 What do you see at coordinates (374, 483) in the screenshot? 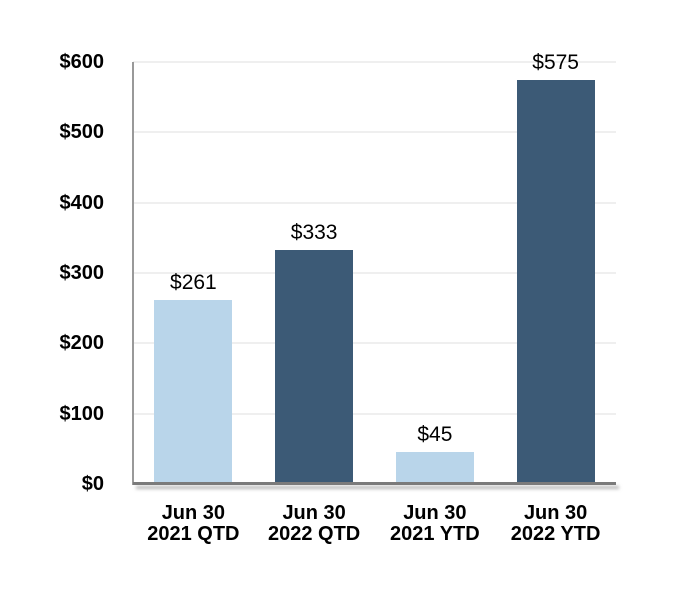
I see `x-axis-line` at bounding box center [374, 483].